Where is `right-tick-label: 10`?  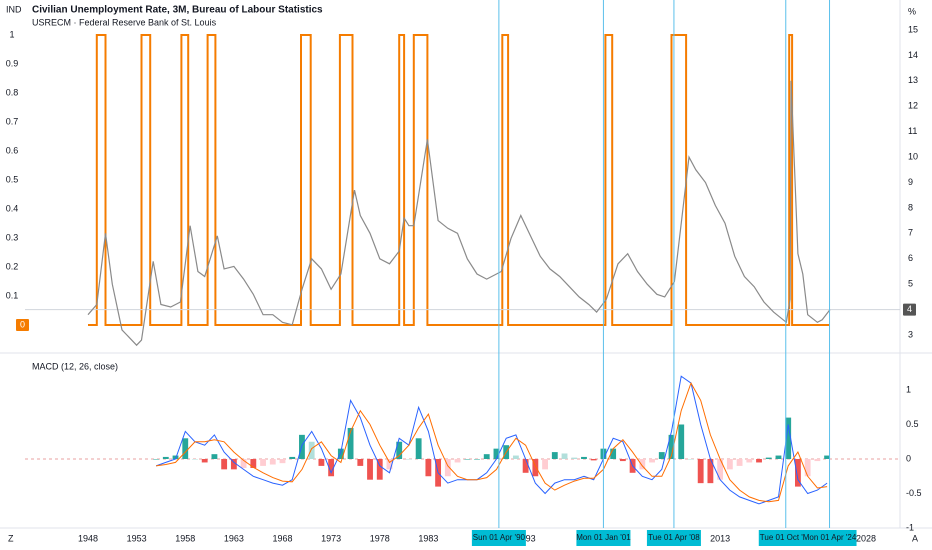 right-tick-label: 10 is located at coordinates (913, 156).